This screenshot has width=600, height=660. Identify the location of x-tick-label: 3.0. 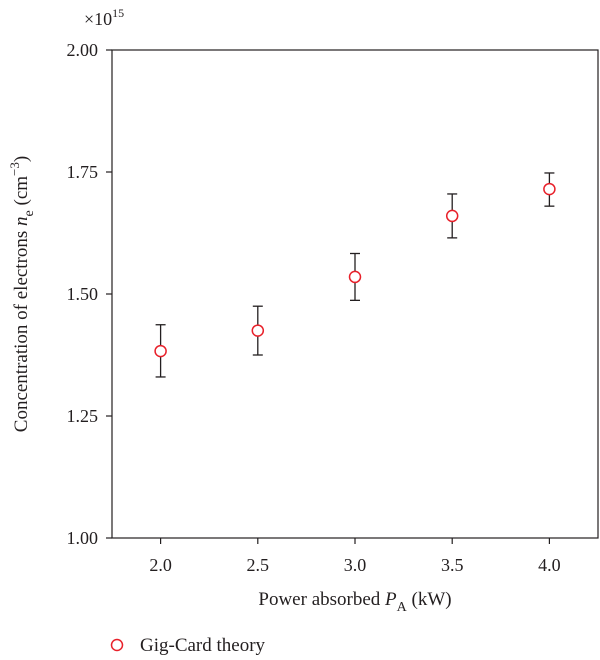
(355, 565).